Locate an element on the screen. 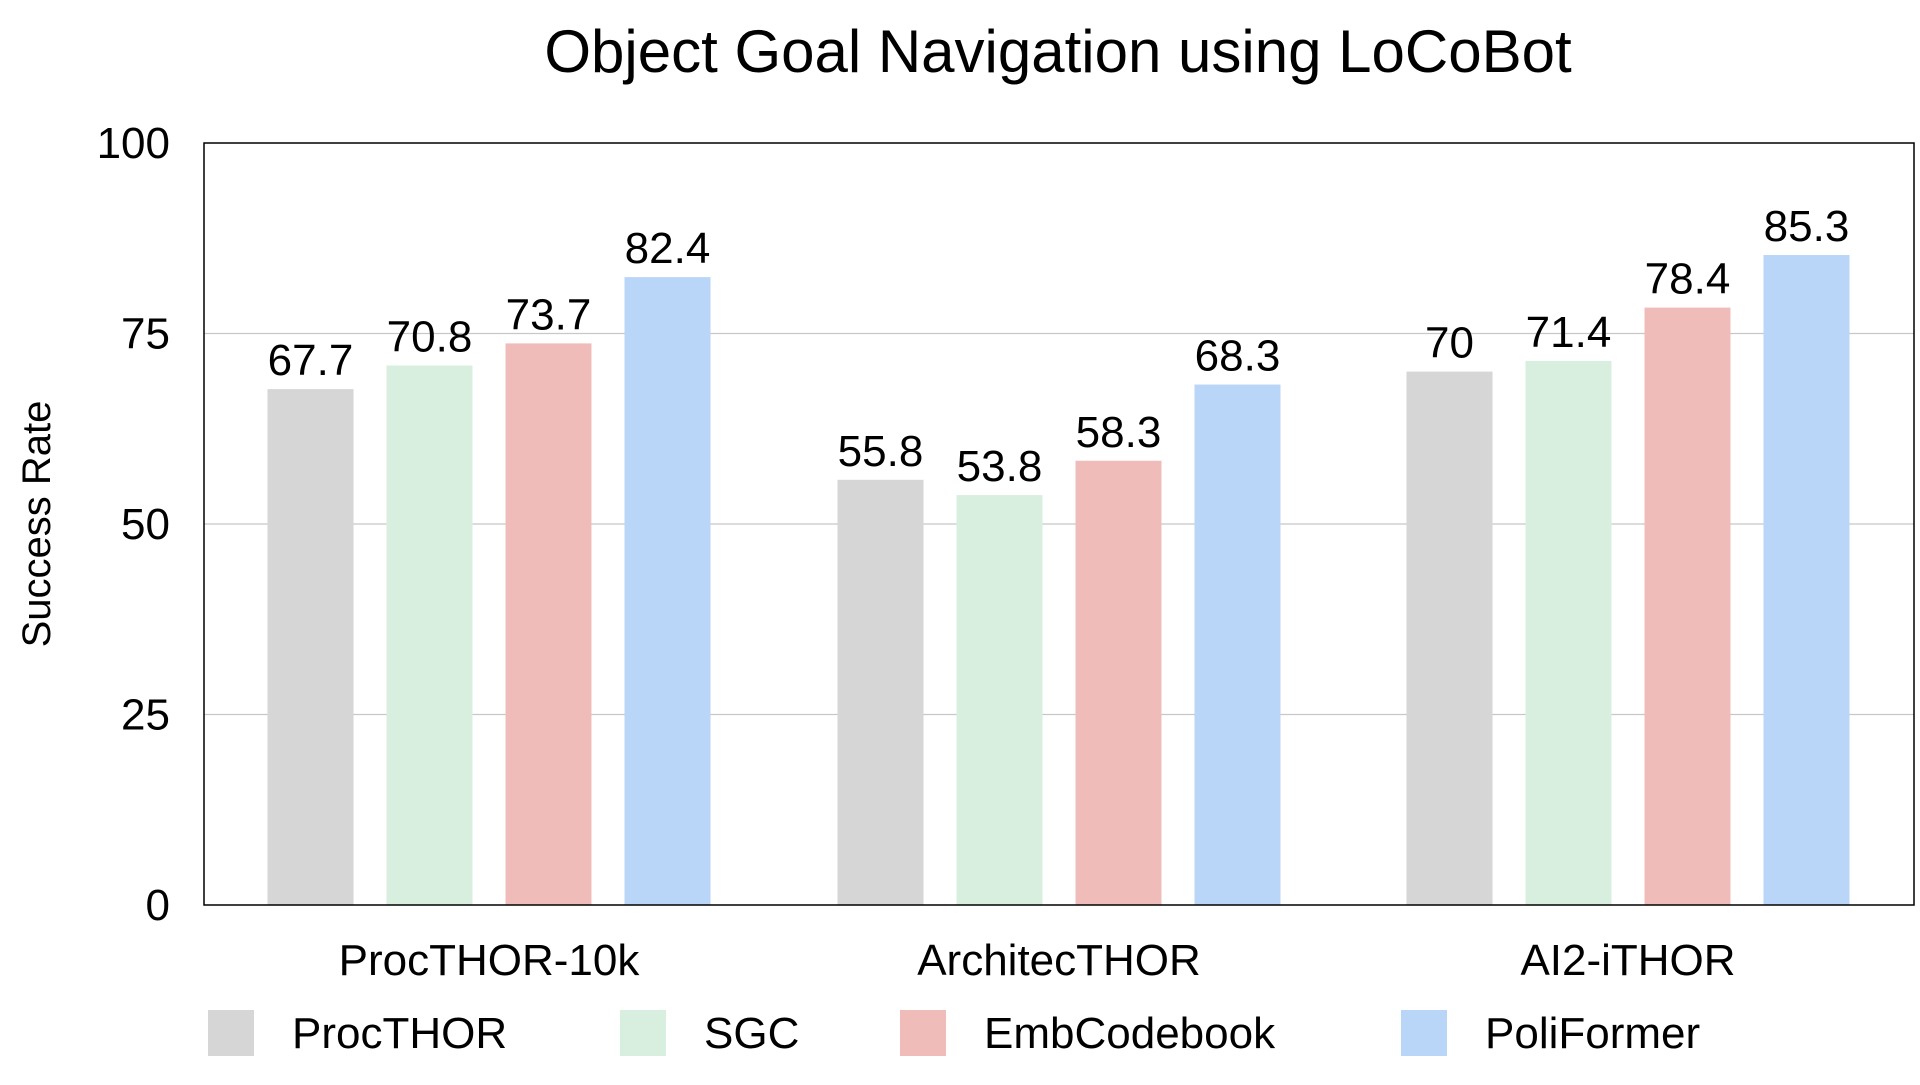 This screenshot has width=1920, height=1085. chart-title: Object Goal Navigation using LoCoBot is located at coordinates (1058, 51).